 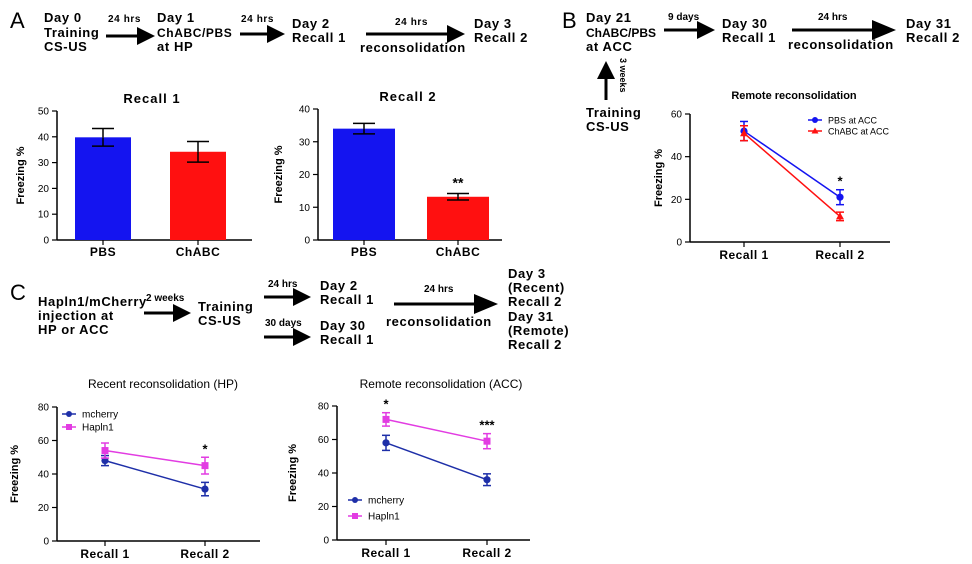 What do you see at coordinates (439, 321) in the screenshot?
I see `c-arrow-big-below: reconsolidation` at bounding box center [439, 321].